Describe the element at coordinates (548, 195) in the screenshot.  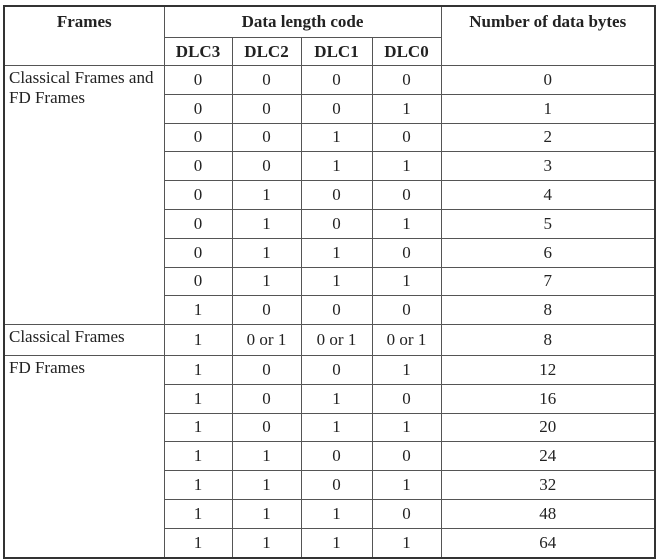
I see `bytes-cell: 4` at that location.